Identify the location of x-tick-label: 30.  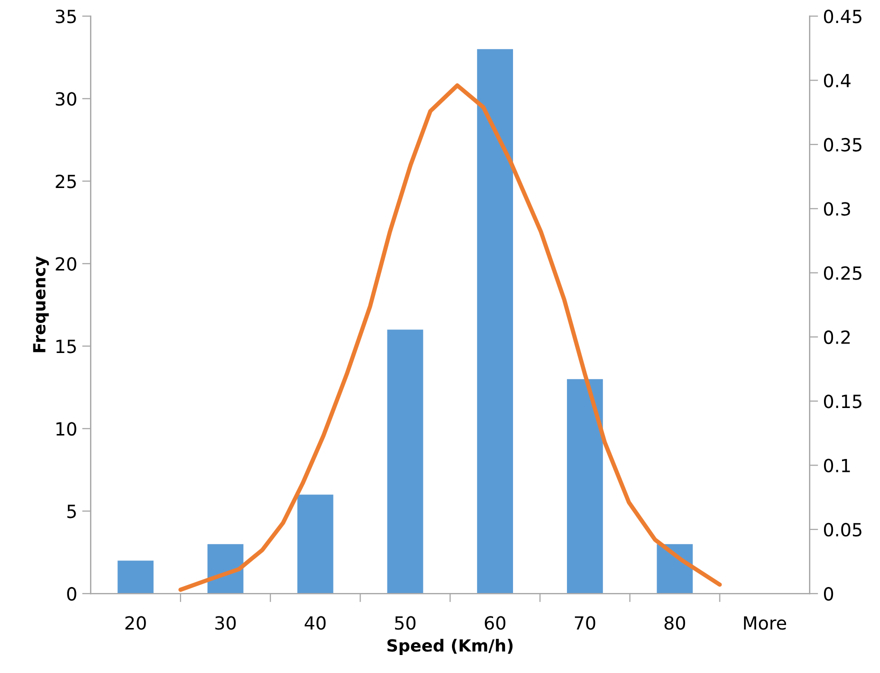
(225, 623).